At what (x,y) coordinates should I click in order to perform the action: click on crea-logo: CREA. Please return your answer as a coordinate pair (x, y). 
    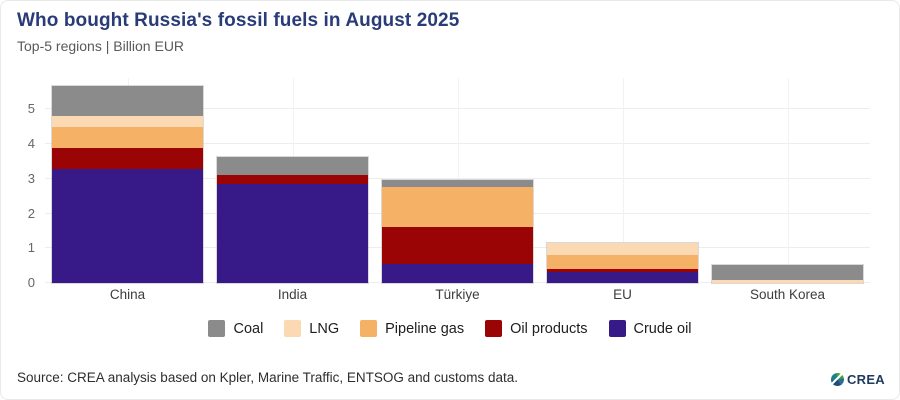
    Looking at the image, I should click on (857, 379).